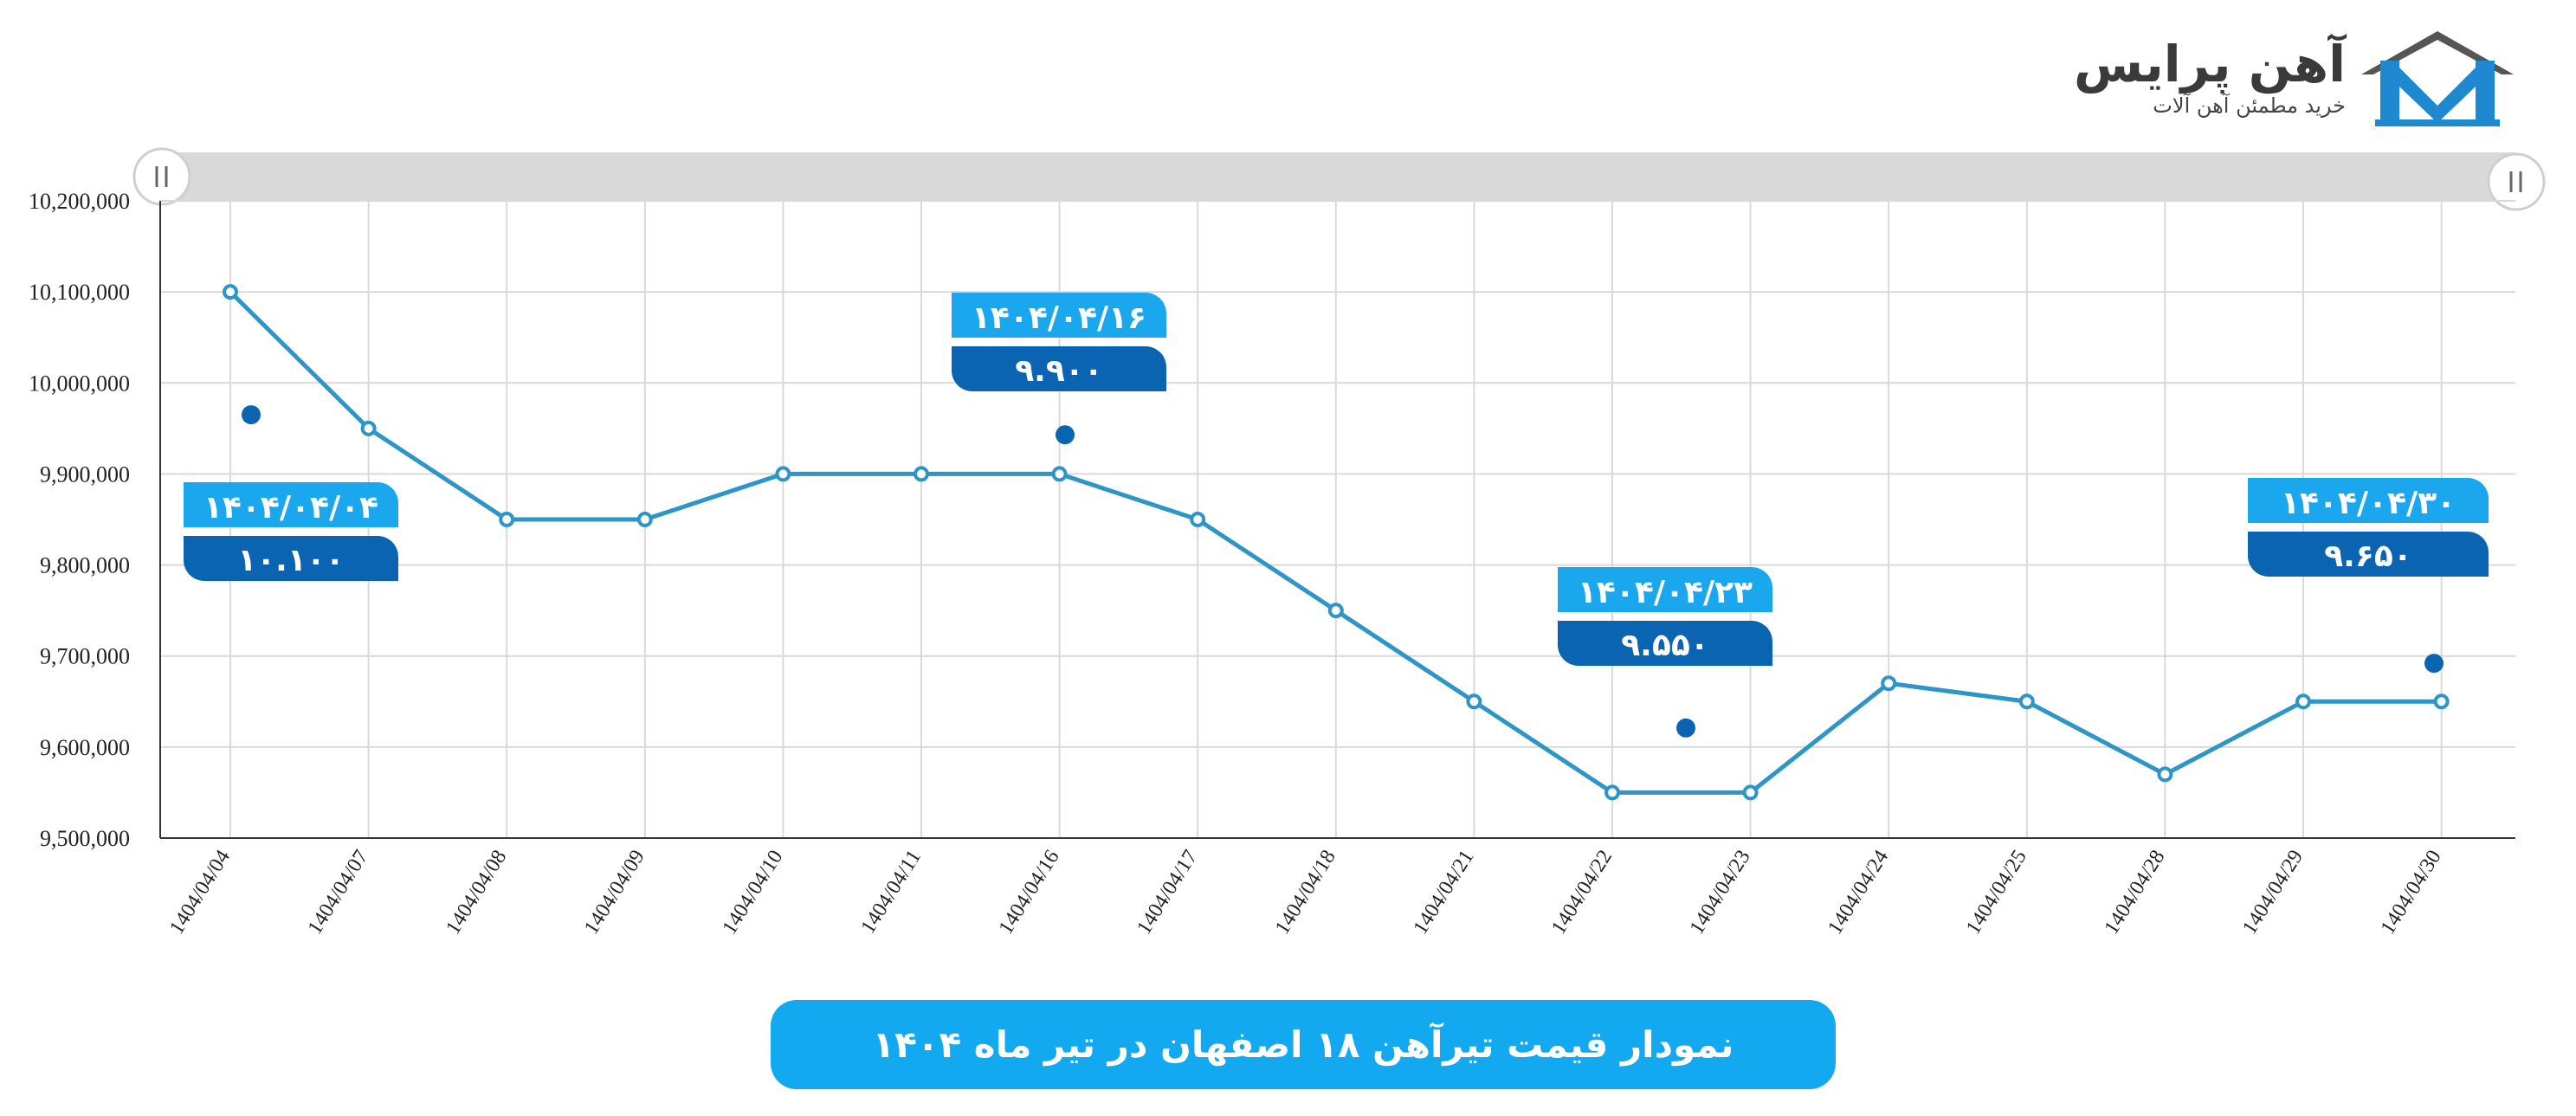 This screenshot has height=1116, width=2576. I want to click on x-tick-label: 1404/04/25, so click(1996, 892).